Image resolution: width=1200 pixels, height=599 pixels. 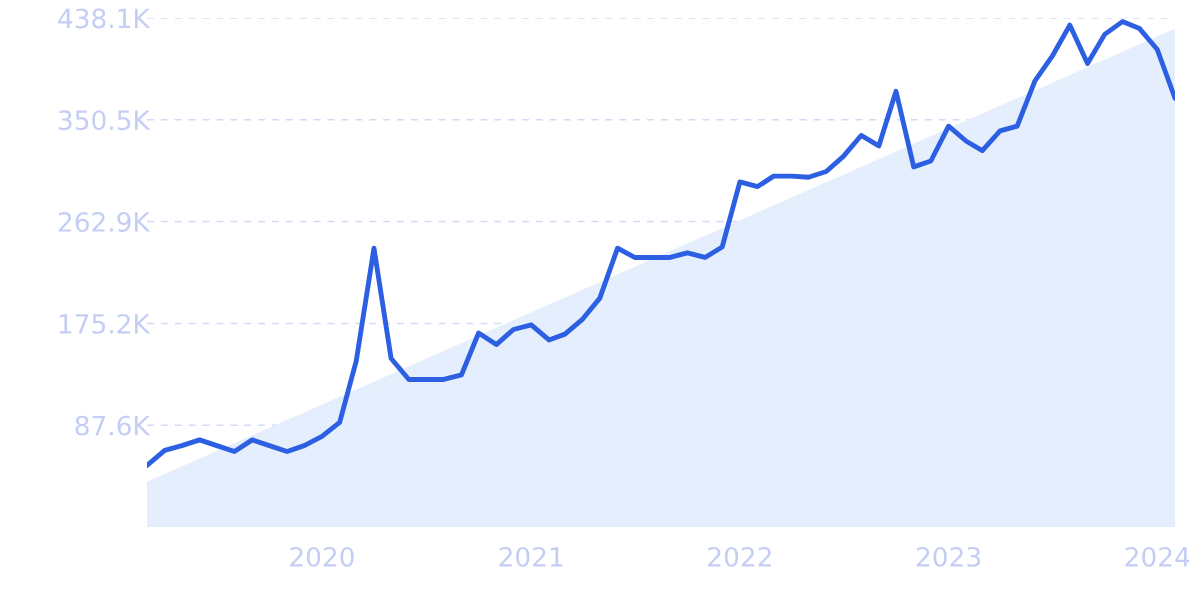 I want to click on x-tick-label: 2023, so click(x=948, y=556).